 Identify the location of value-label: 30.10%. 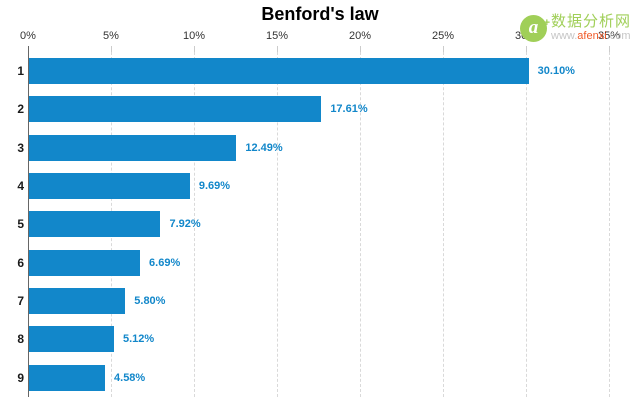
(556, 71).